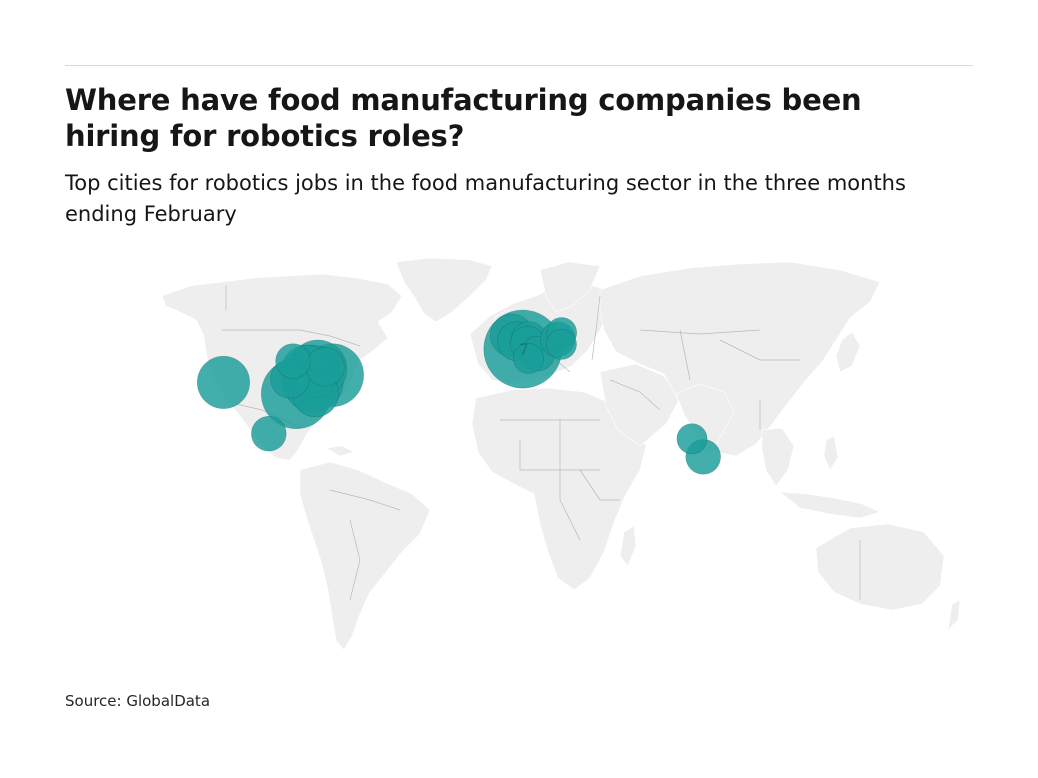 Image resolution: width=1038 pixels, height=778 pixels. What do you see at coordinates (628, 546) in the screenshot?
I see `land-madagascar` at bounding box center [628, 546].